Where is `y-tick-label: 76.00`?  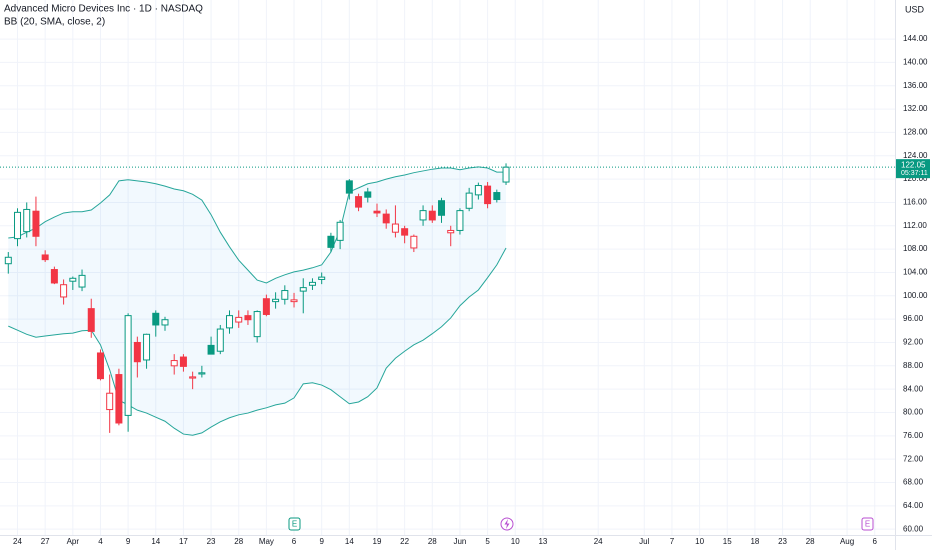
y-tick-label: 76.00 is located at coordinates (913, 435).